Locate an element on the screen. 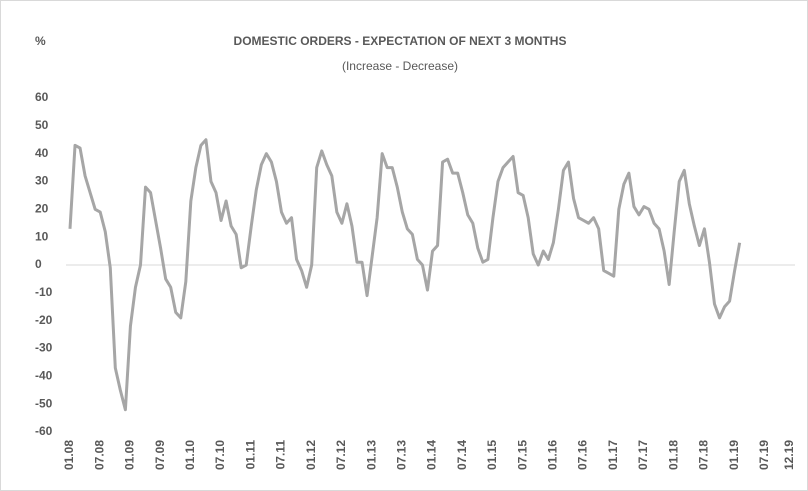 The height and width of the screenshot is (491, 808). x-tick-label: 01.14 is located at coordinates (432, 455).